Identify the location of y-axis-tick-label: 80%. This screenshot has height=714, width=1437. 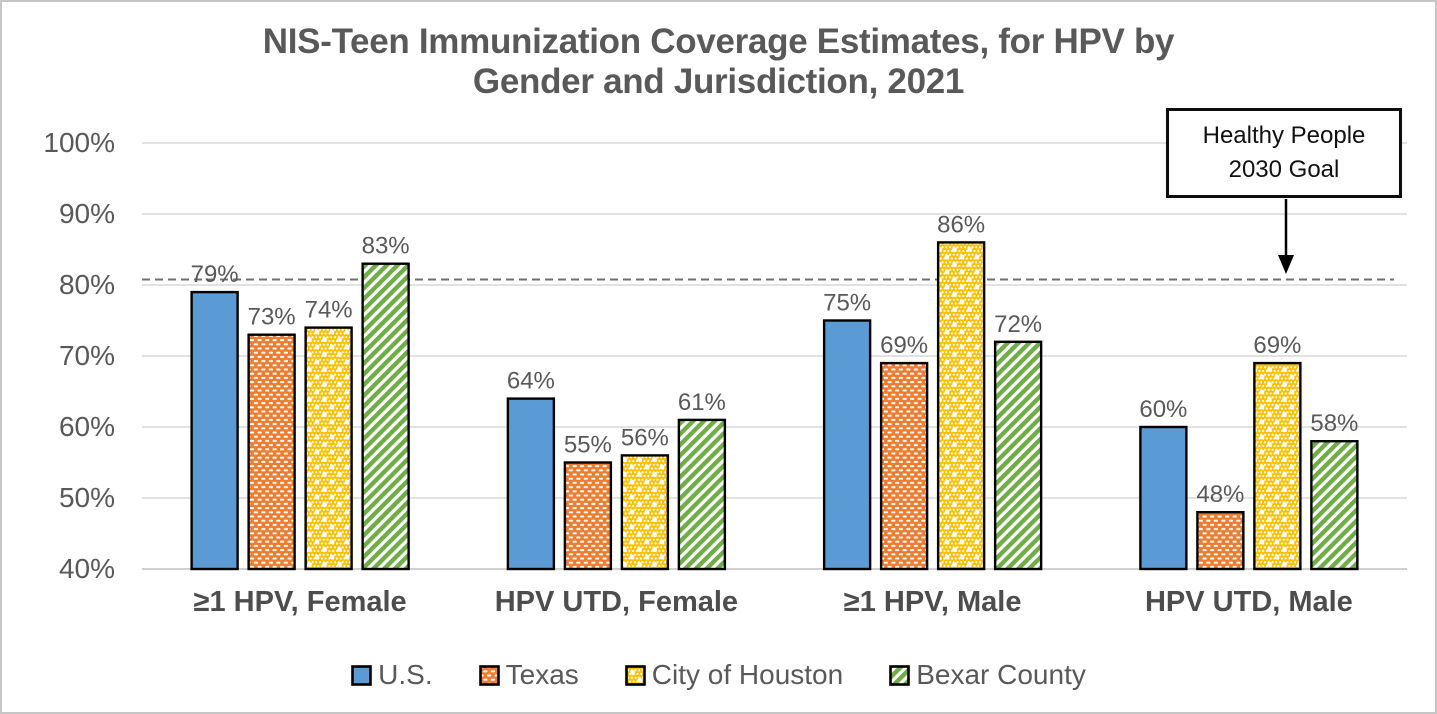
(87, 284).